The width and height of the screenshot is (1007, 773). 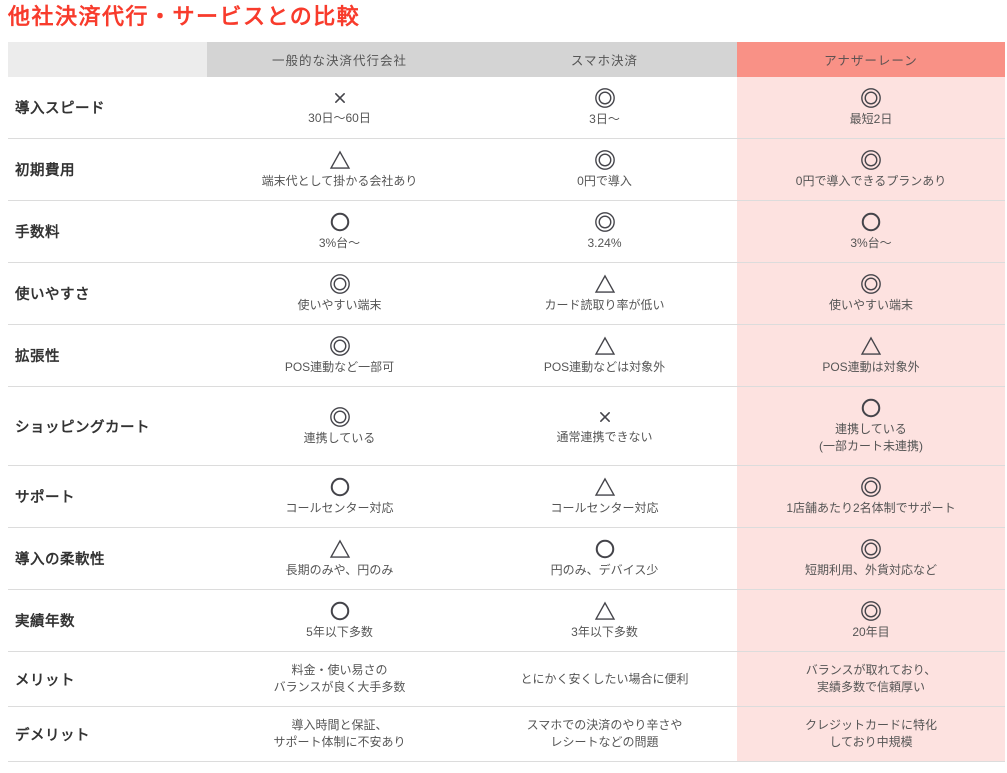 I want to click on cell-text-line: 3年以下多数, so click(x=604, y=632).